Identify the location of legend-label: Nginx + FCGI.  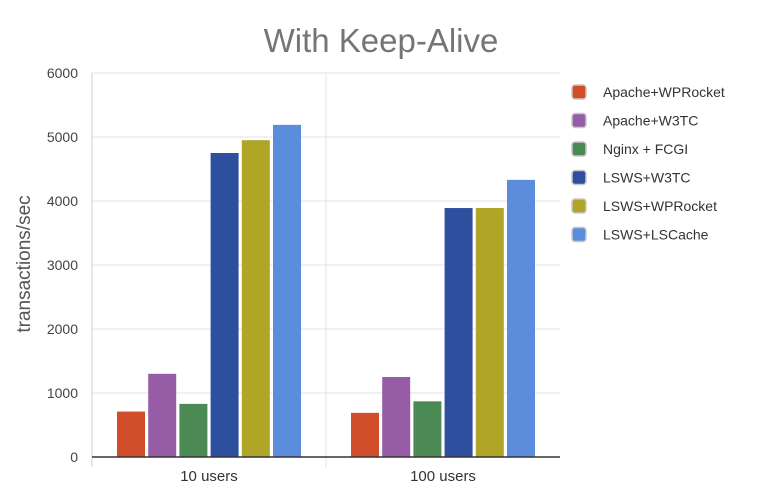
(645, 149).